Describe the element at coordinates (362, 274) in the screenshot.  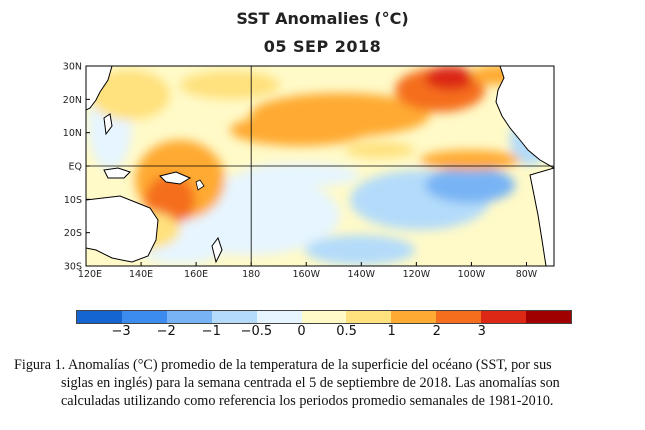
I see `lon-label: 140W` at that location.